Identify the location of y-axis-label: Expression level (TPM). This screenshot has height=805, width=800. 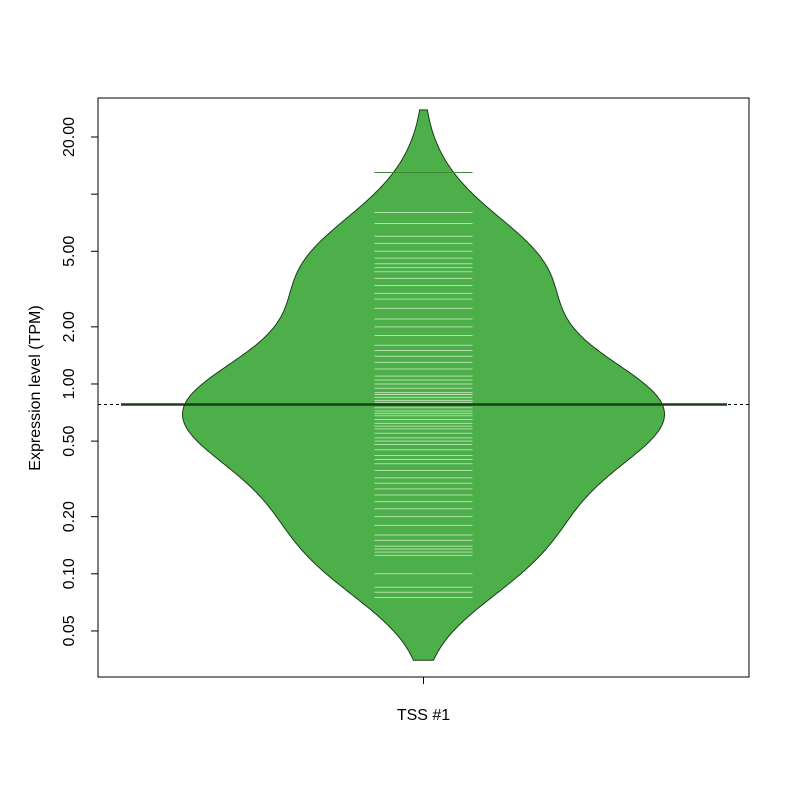
(35, 387).